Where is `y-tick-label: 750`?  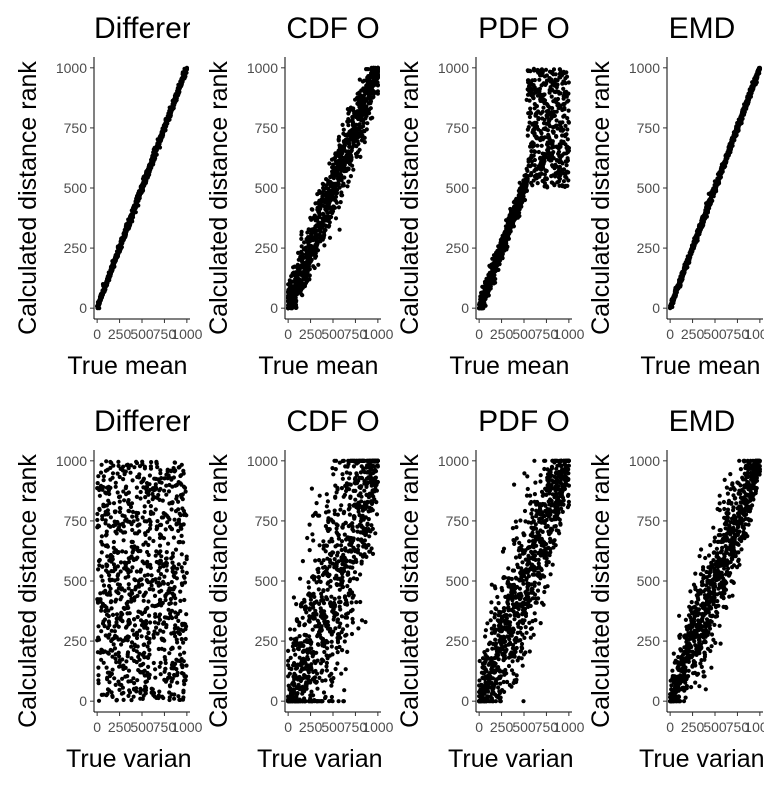 y-tick-label: 750 is located at coordinates (76, 128).